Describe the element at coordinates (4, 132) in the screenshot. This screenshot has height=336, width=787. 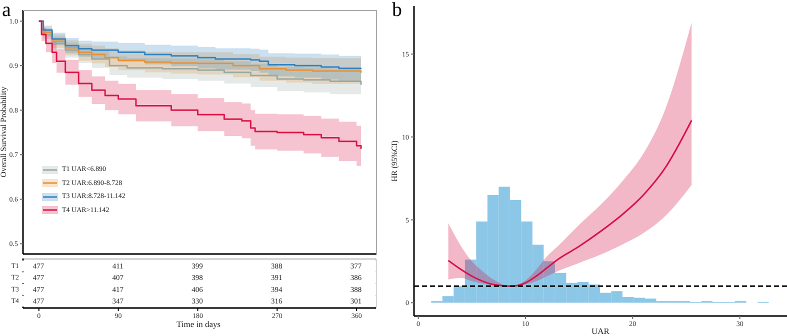
I see `y-axis-title: Overall Survival Probability` at that location.